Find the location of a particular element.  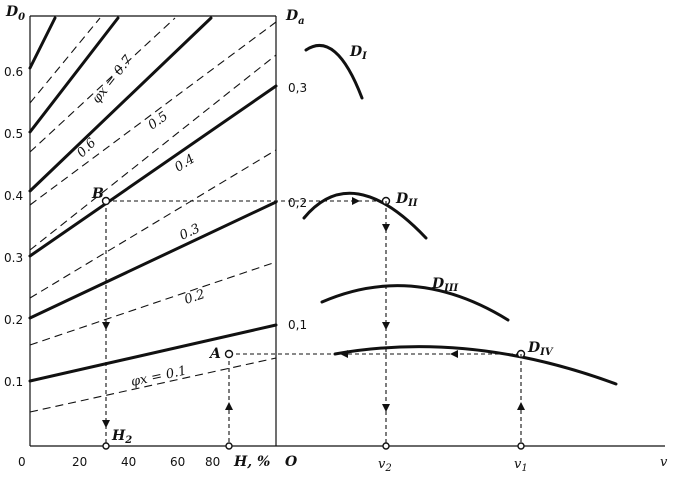

left-x-tick-60: 60 is located at coordinates (177, 462).